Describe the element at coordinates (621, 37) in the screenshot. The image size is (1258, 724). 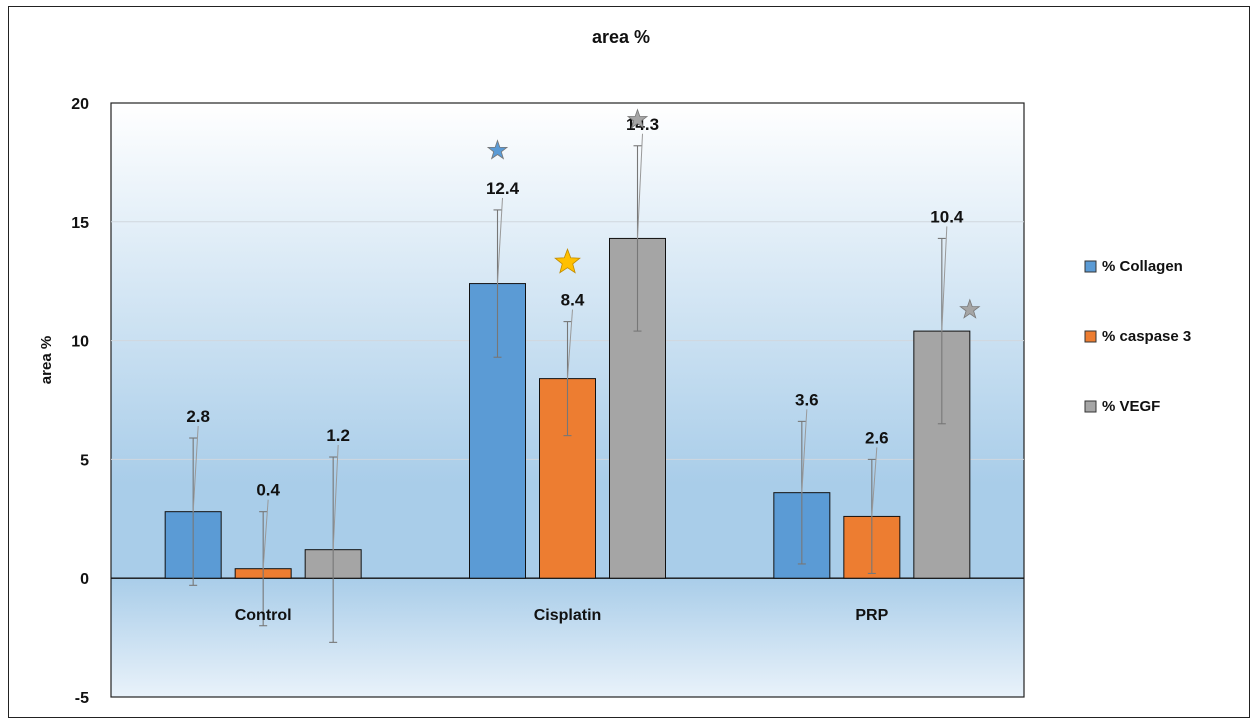
I see `chart-title: area %` at that location.